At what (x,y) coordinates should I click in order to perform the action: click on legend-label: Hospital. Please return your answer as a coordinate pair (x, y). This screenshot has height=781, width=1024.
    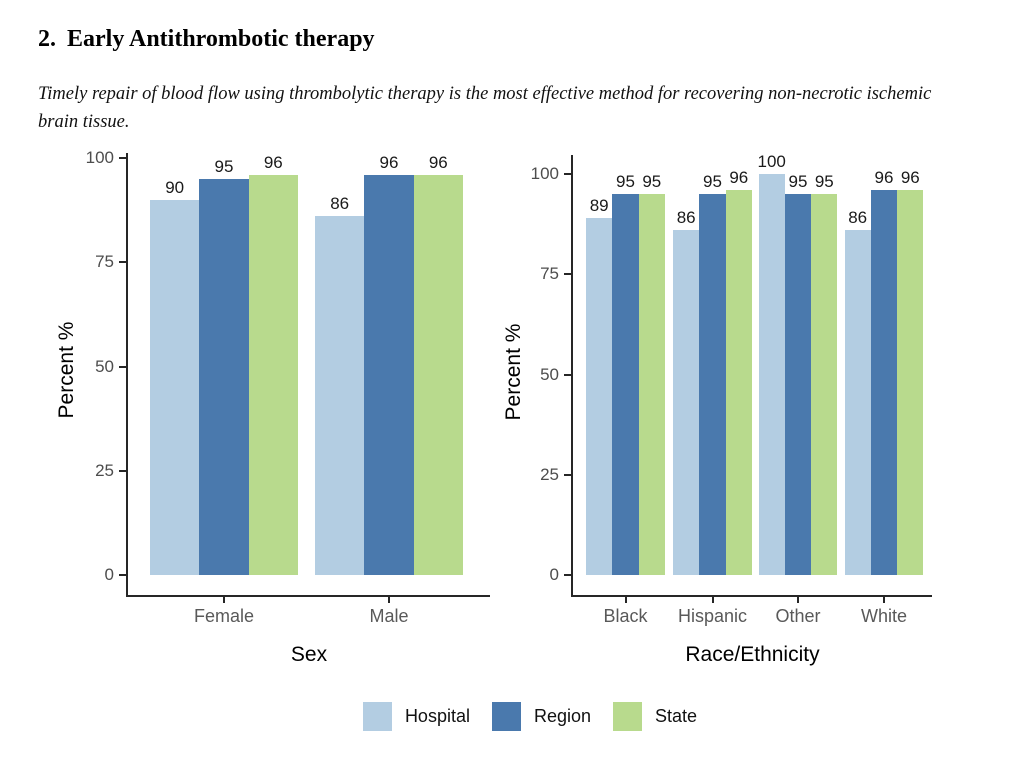
    Looking at the image, I should click on (437, 716).